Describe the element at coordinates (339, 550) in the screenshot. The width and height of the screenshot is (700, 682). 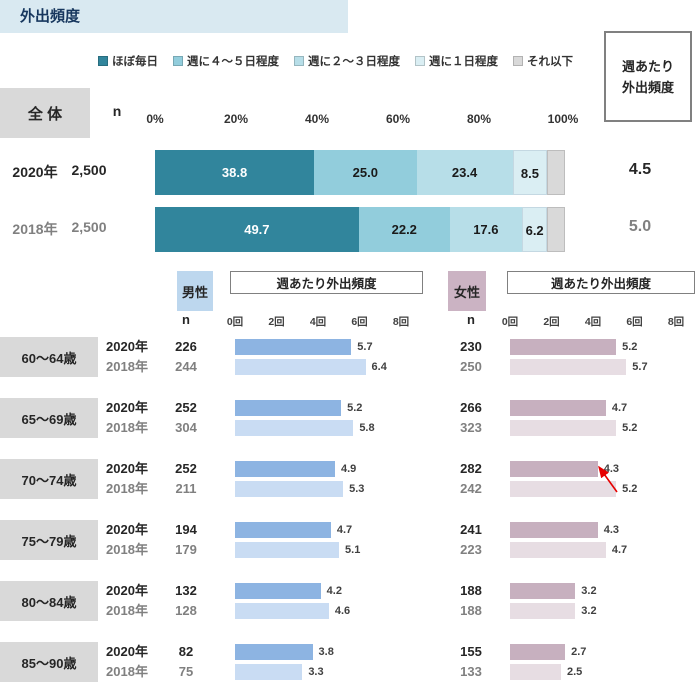
I see `bar-row: 5.1` at that location.